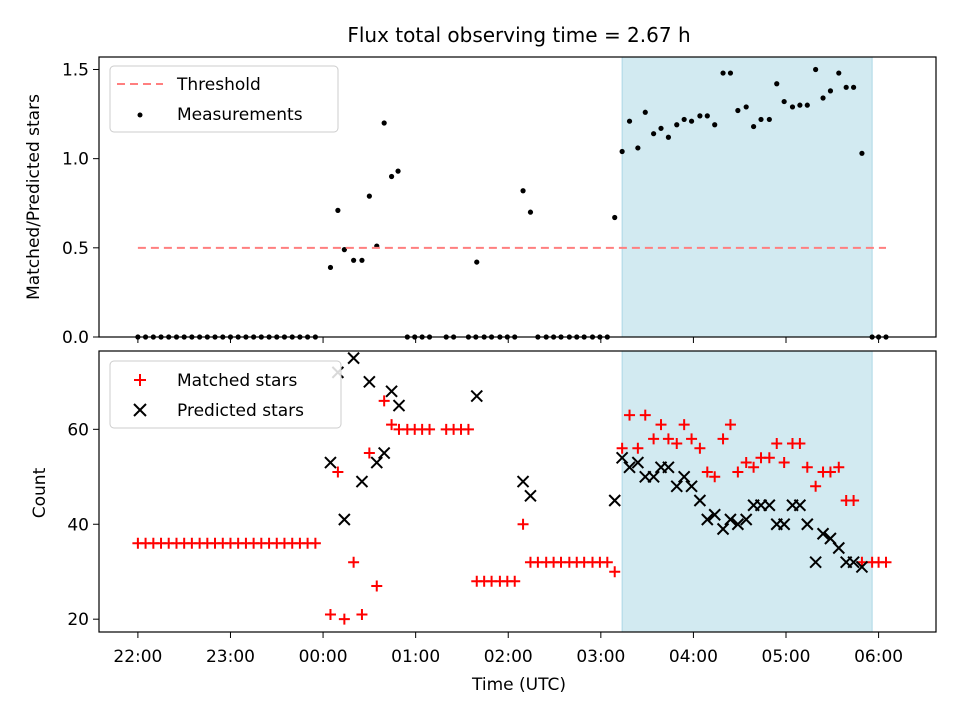  I want to click on x-axis-label: Time (UTC), so click(518, 685).